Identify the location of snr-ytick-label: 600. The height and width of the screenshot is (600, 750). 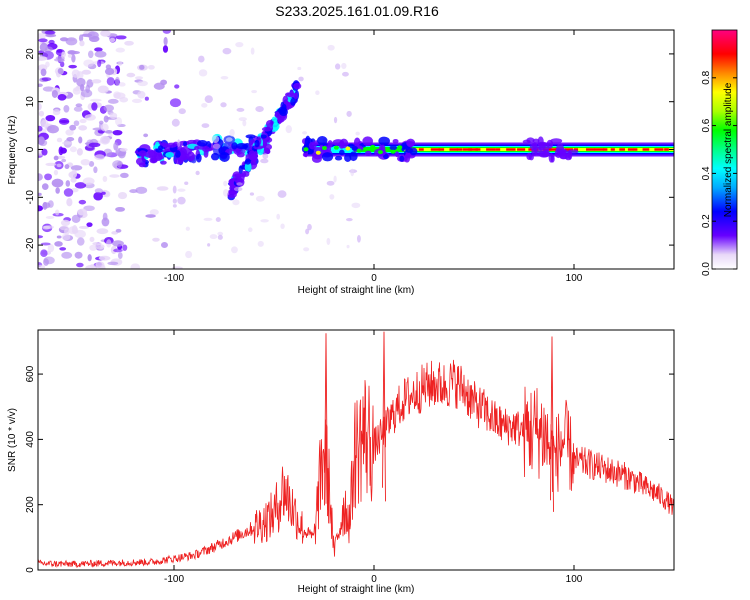
(30, 373).